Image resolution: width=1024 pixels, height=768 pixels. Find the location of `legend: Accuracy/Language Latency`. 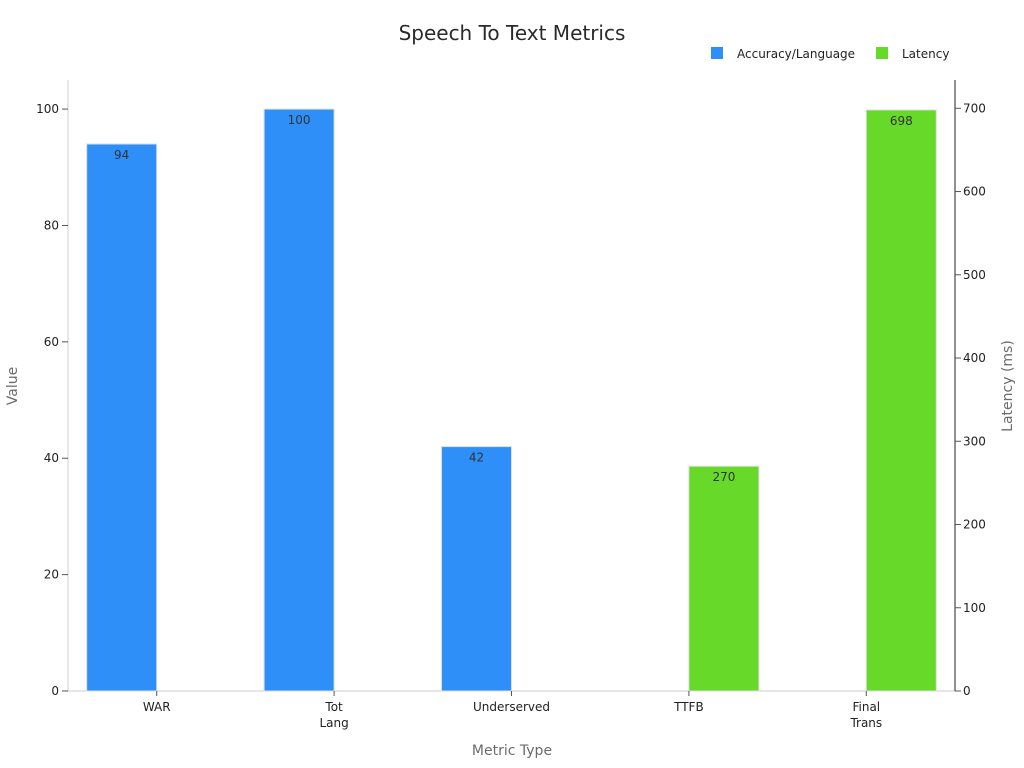

legend: Accuracy/Language Latency is located at coordinates (830, 54).